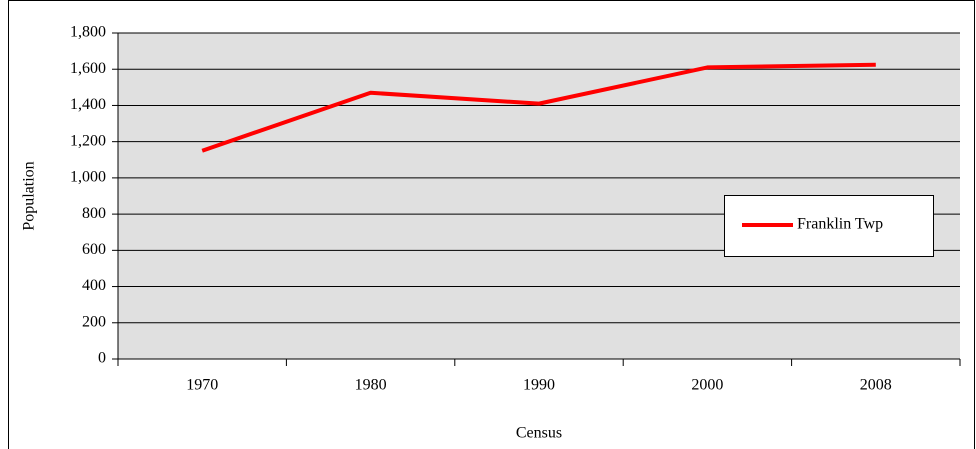  Describe the element at coordinates (840, 224) in the screenshot. I see `legend-label: Franklin Twp` at that location.